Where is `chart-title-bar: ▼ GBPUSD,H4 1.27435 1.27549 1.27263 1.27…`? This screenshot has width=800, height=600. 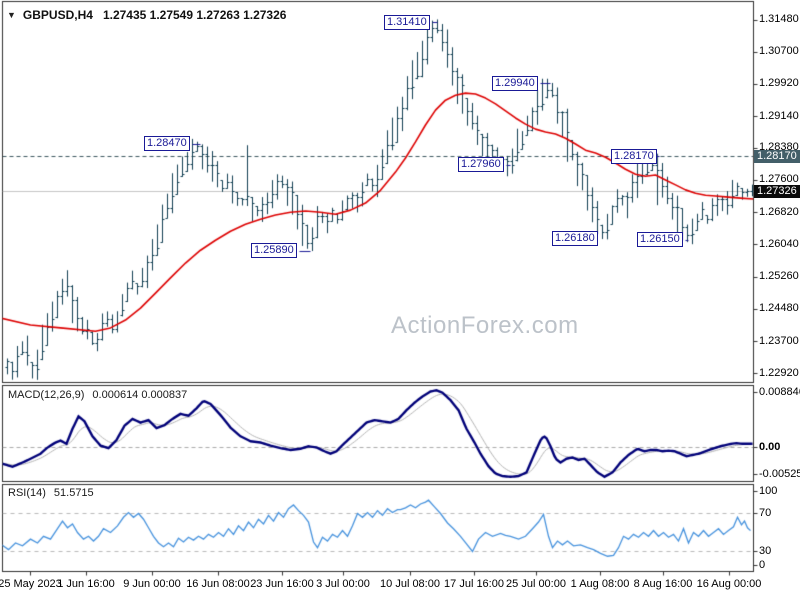
chart-title-bar: ▼ GBPUSD,H4 1.27435 1.27549 1.27263 1.27… is located at coordinates (146, 15).